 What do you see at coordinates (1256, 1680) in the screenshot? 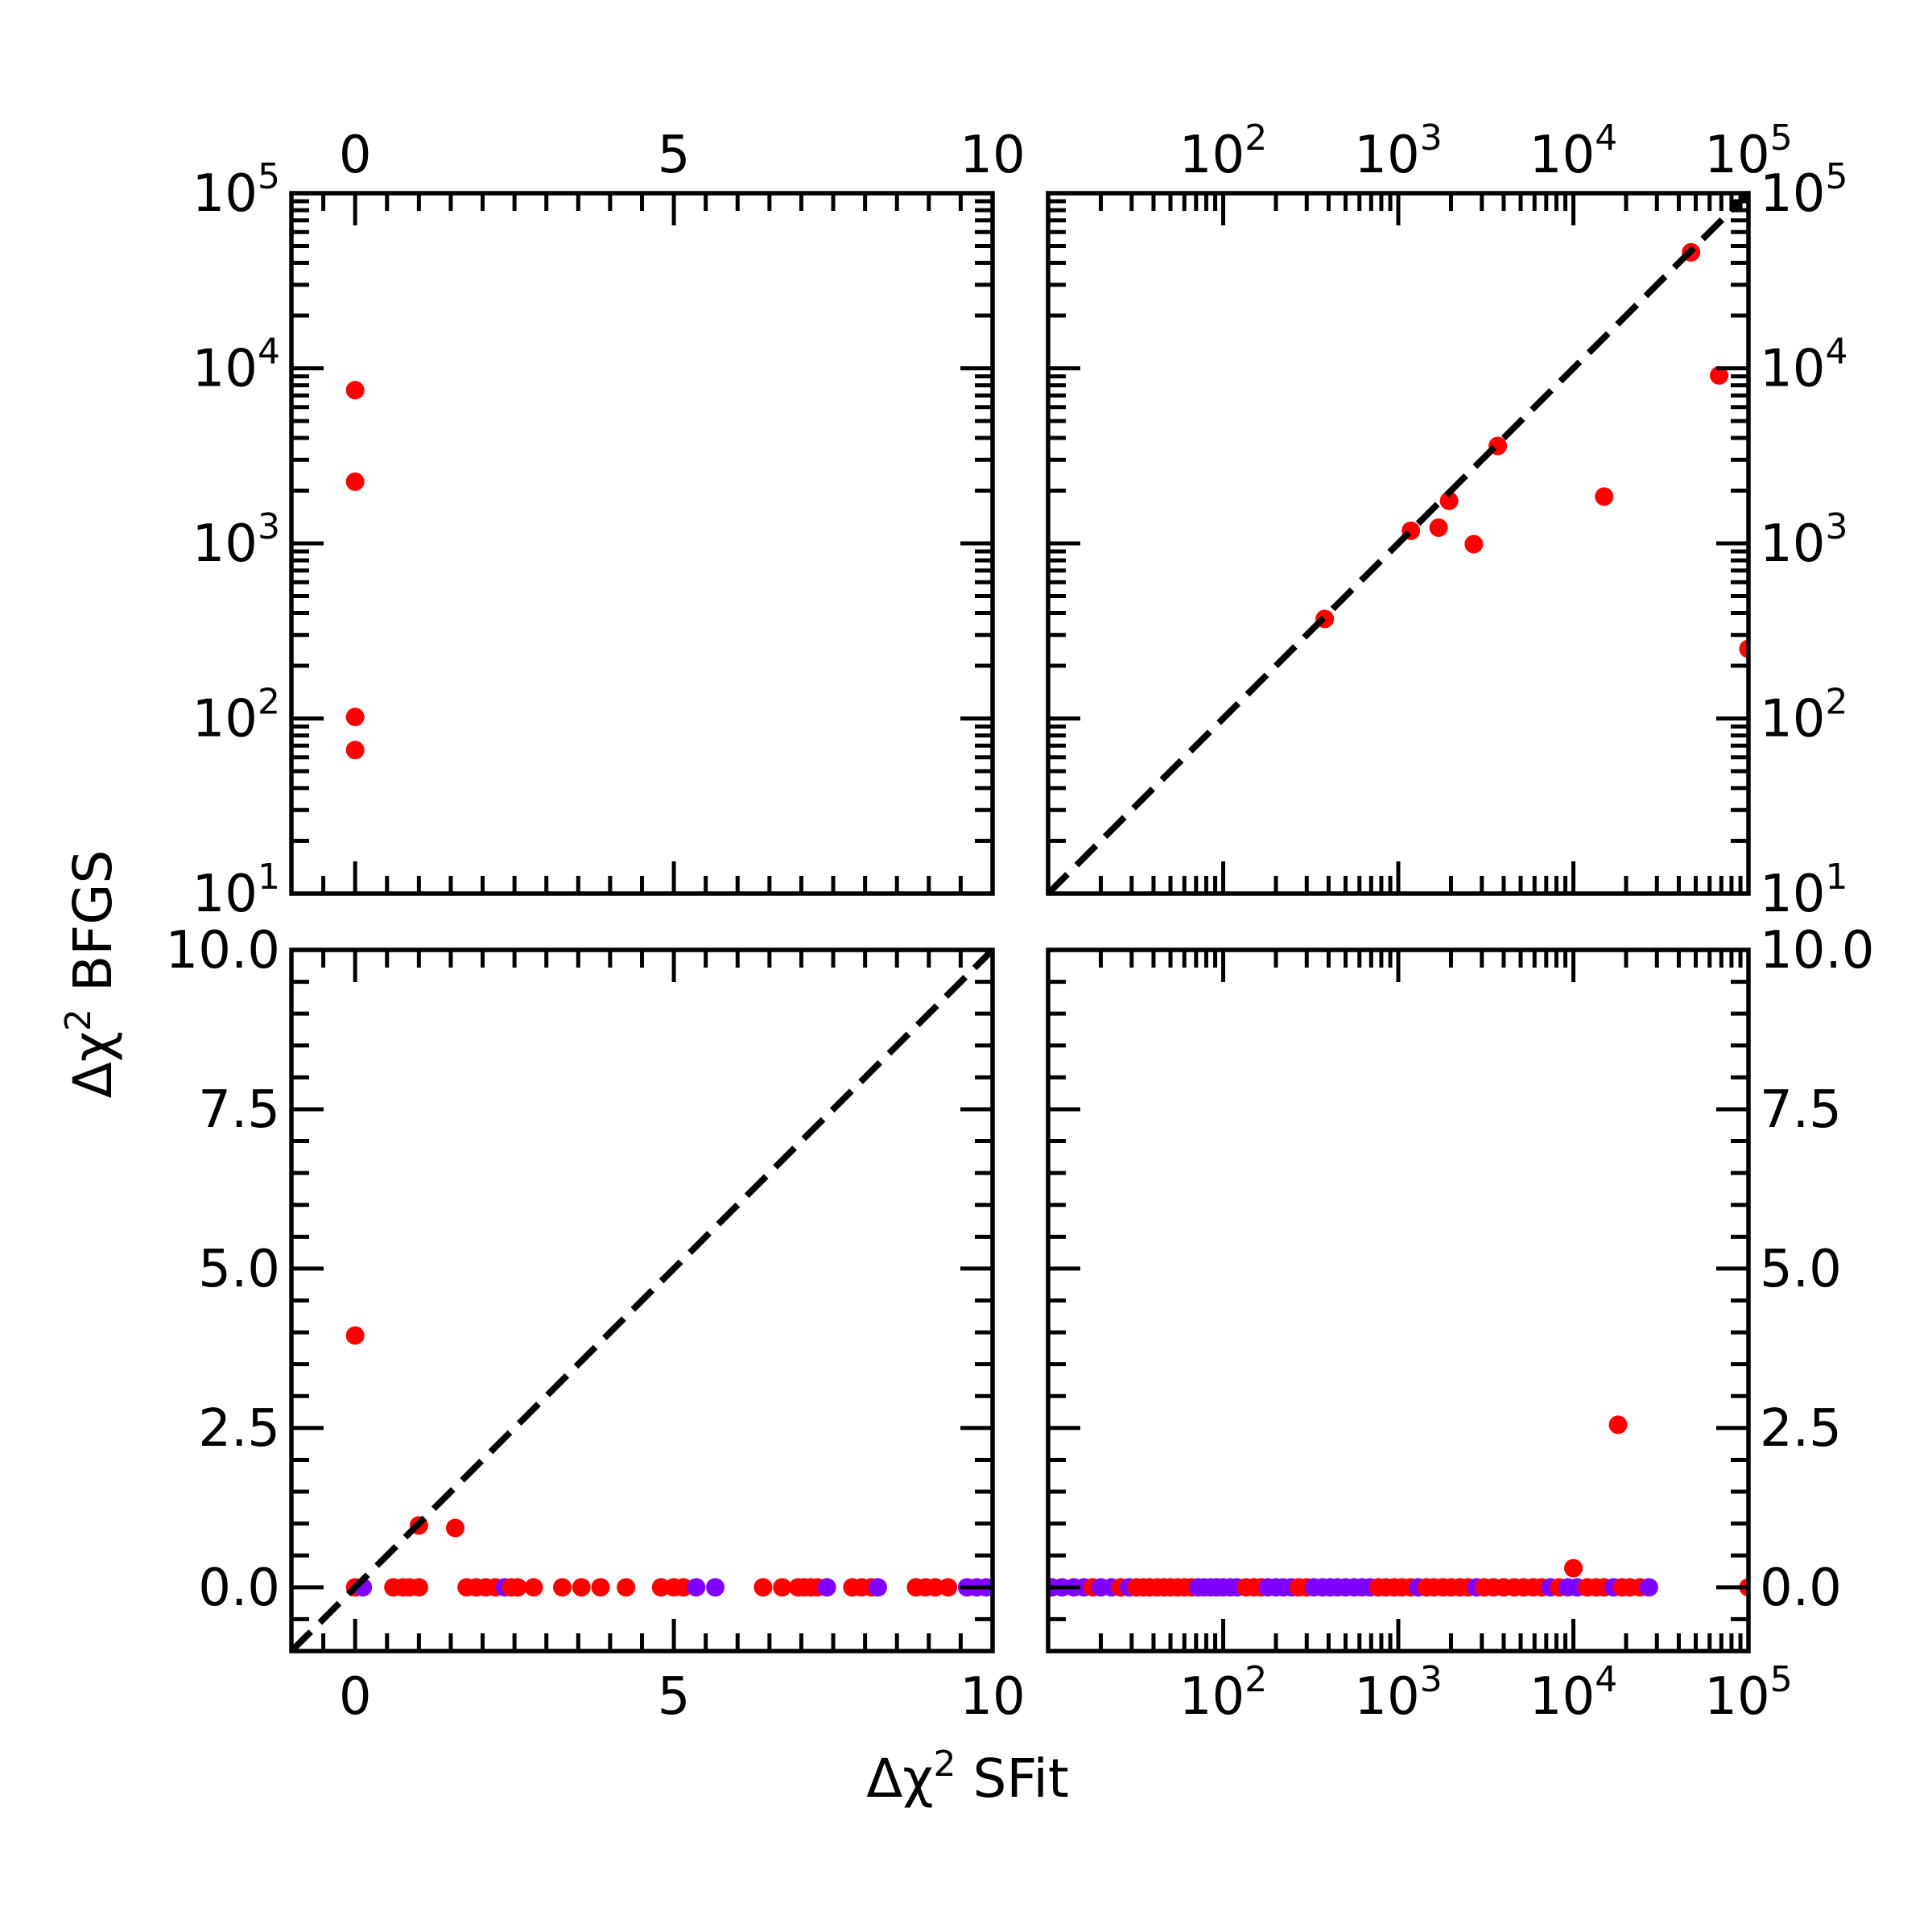
I see `x-tick-label-exponent: 2` at bounding box center [1256, 1680].